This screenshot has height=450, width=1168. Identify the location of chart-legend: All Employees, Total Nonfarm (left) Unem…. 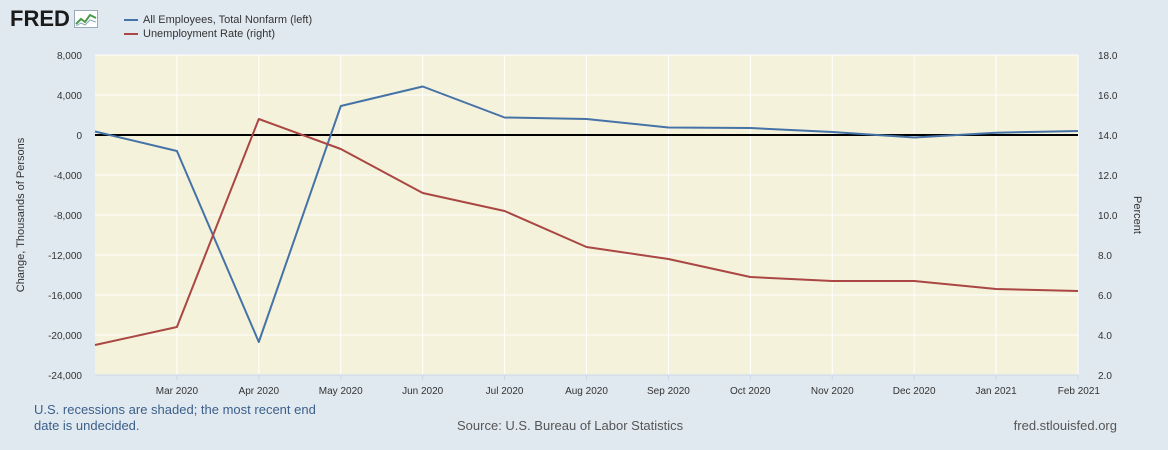
(218, 27).